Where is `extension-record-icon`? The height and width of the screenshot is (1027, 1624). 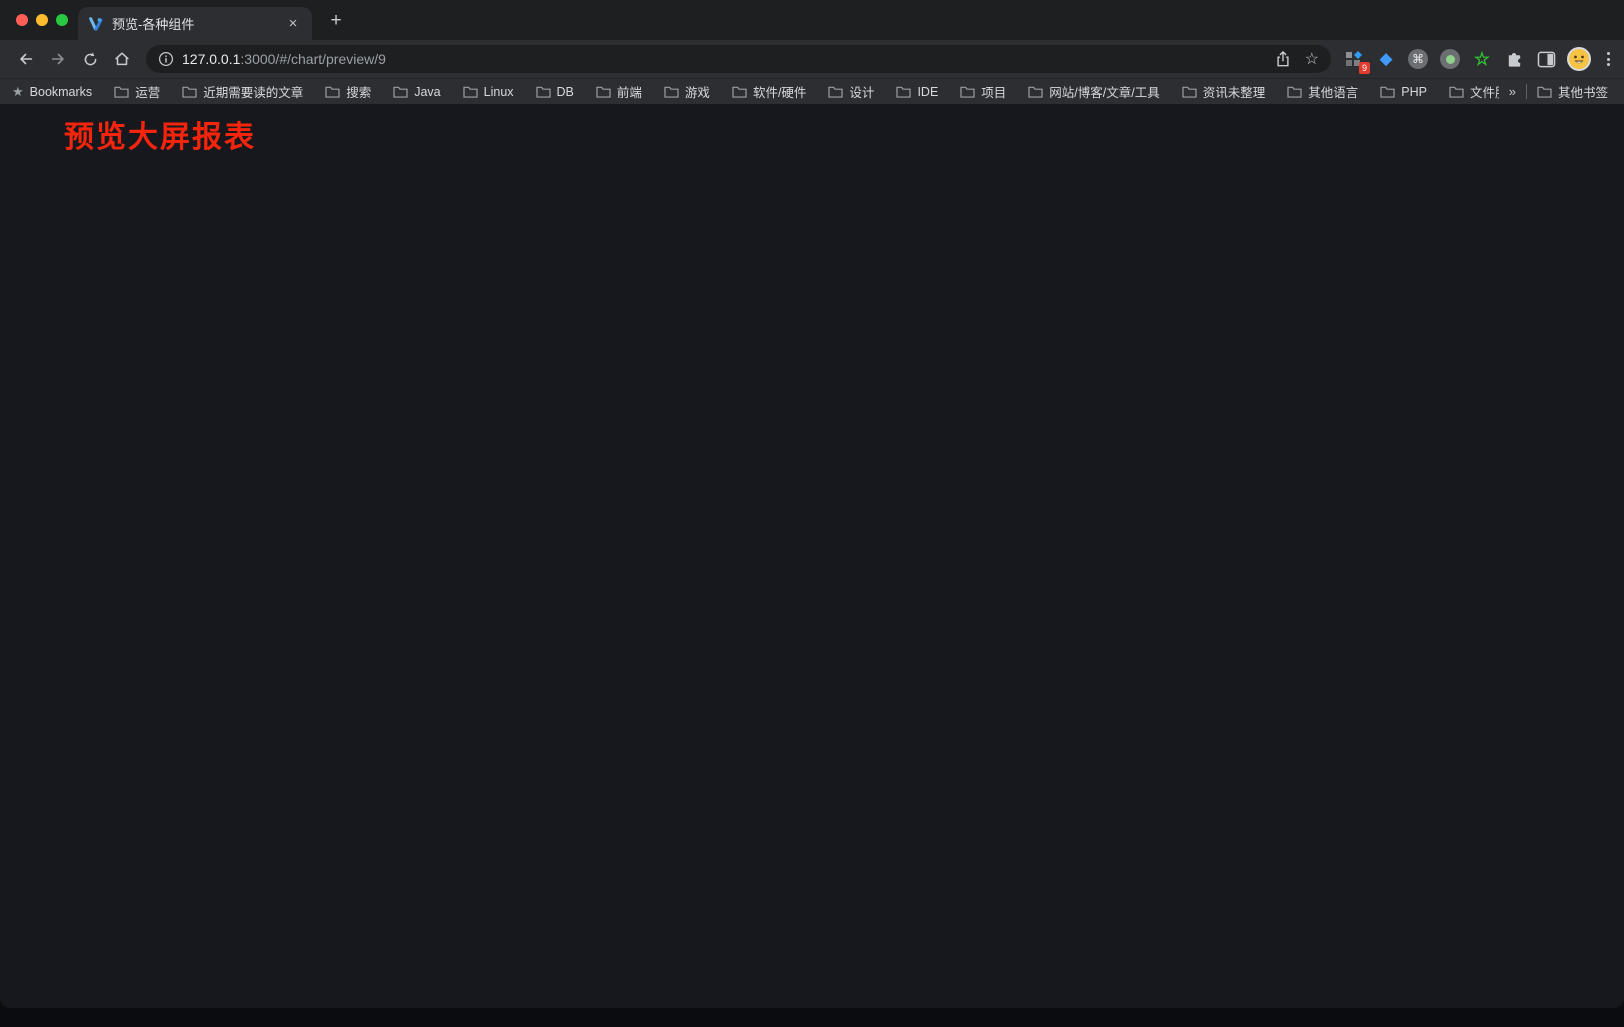
extension-record-icon is located at coordinates (1450, 59).